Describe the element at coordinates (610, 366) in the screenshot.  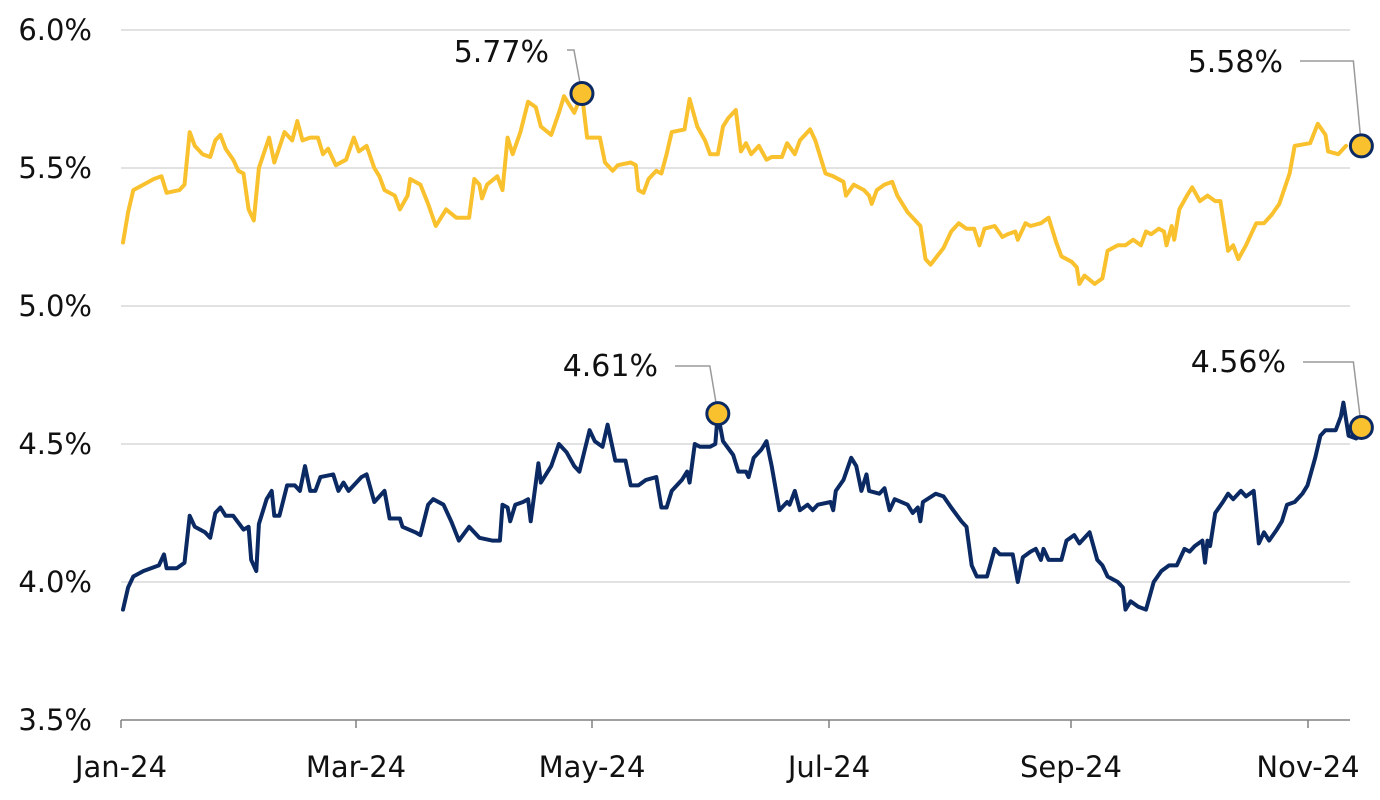
I see `annotation-label: 4.61%` at that location.